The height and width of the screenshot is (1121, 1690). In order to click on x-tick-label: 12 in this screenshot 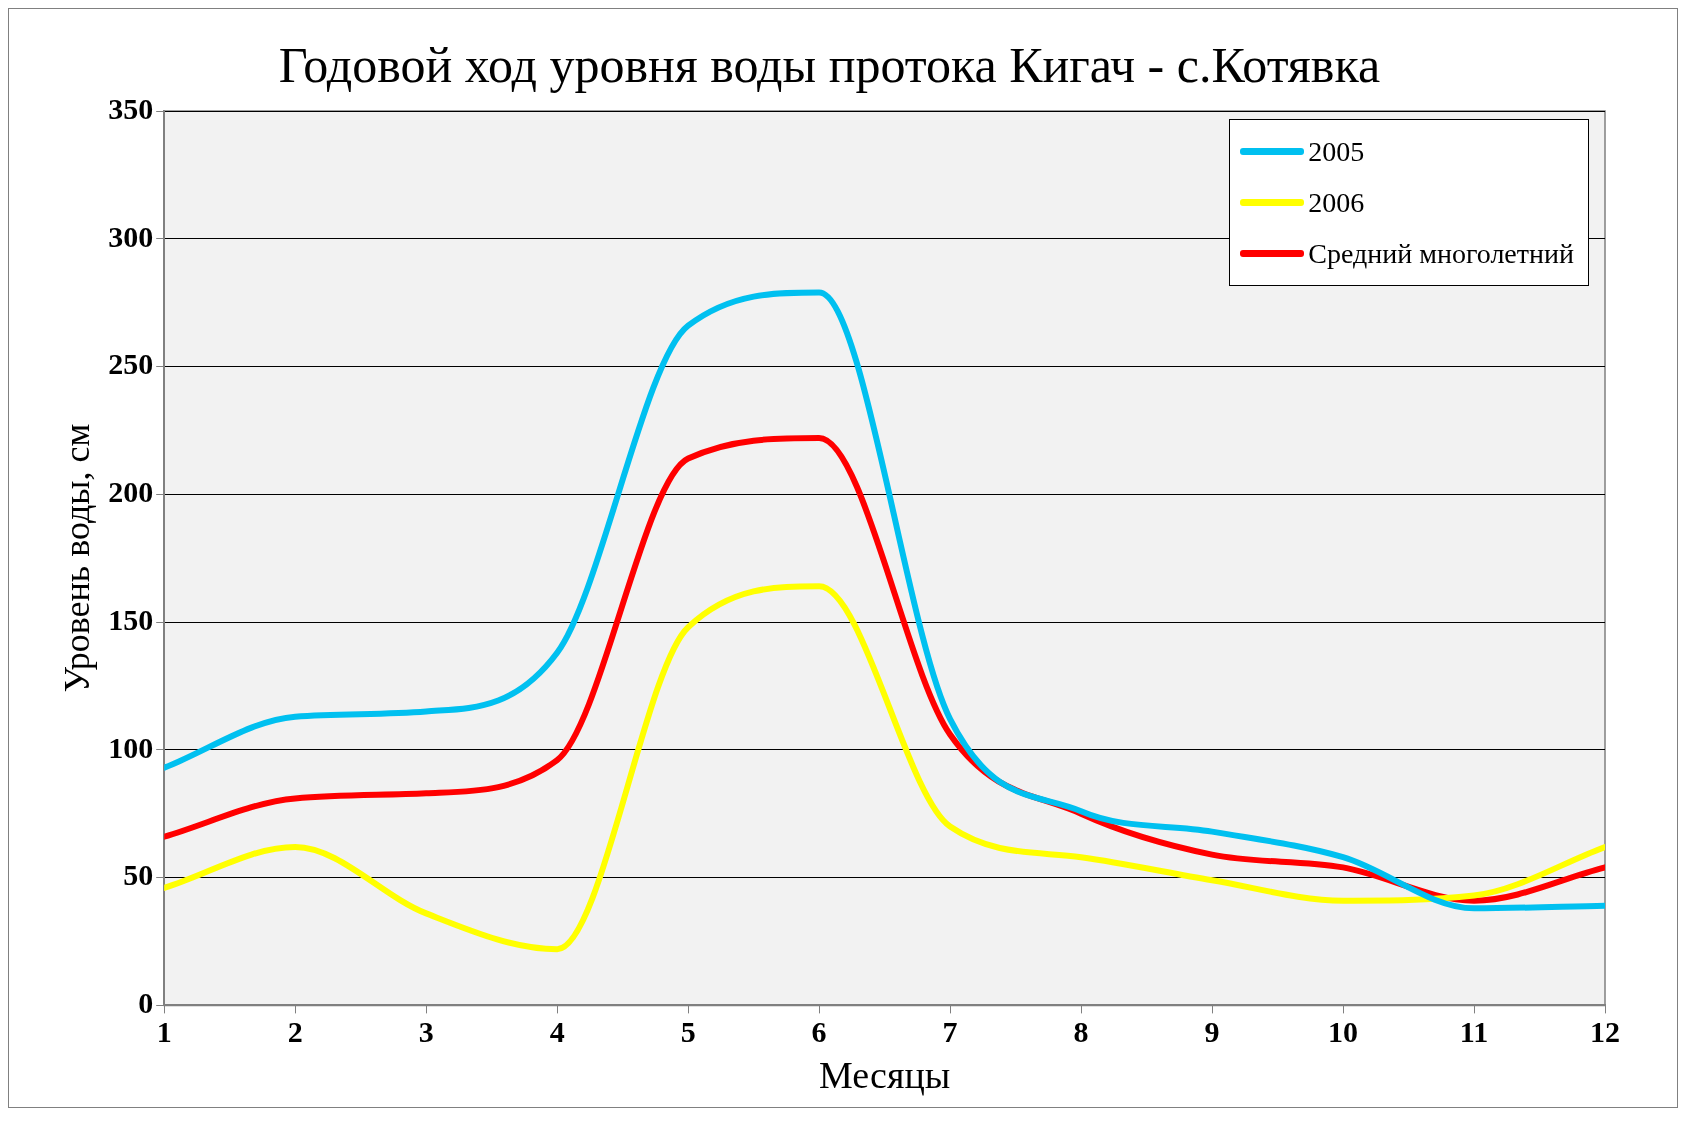, I will do `click(1605, 1032)`.